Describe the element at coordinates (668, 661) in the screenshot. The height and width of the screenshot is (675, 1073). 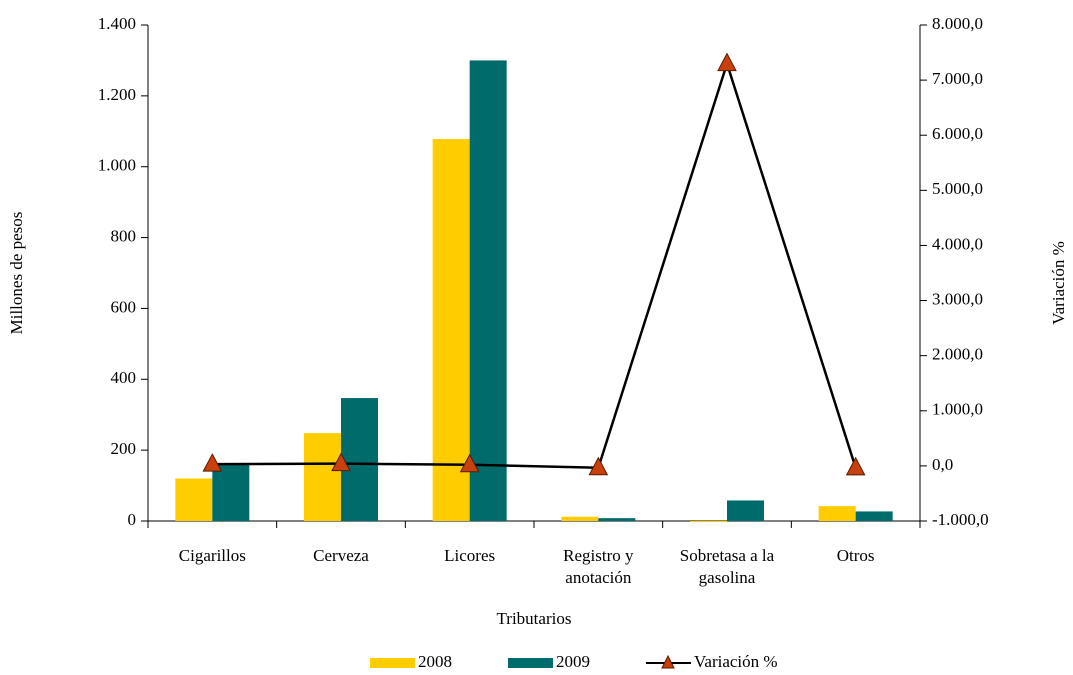
I see `legend-marker` at that location.